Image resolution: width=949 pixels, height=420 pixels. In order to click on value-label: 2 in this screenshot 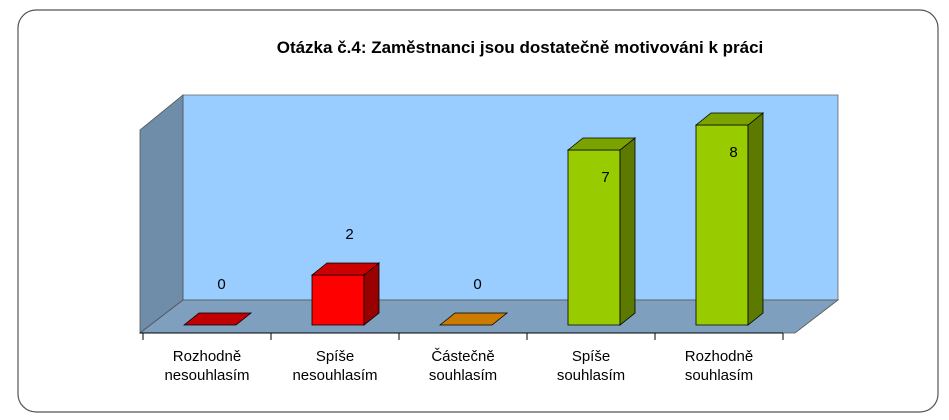, I will do `click(349, 234)`.